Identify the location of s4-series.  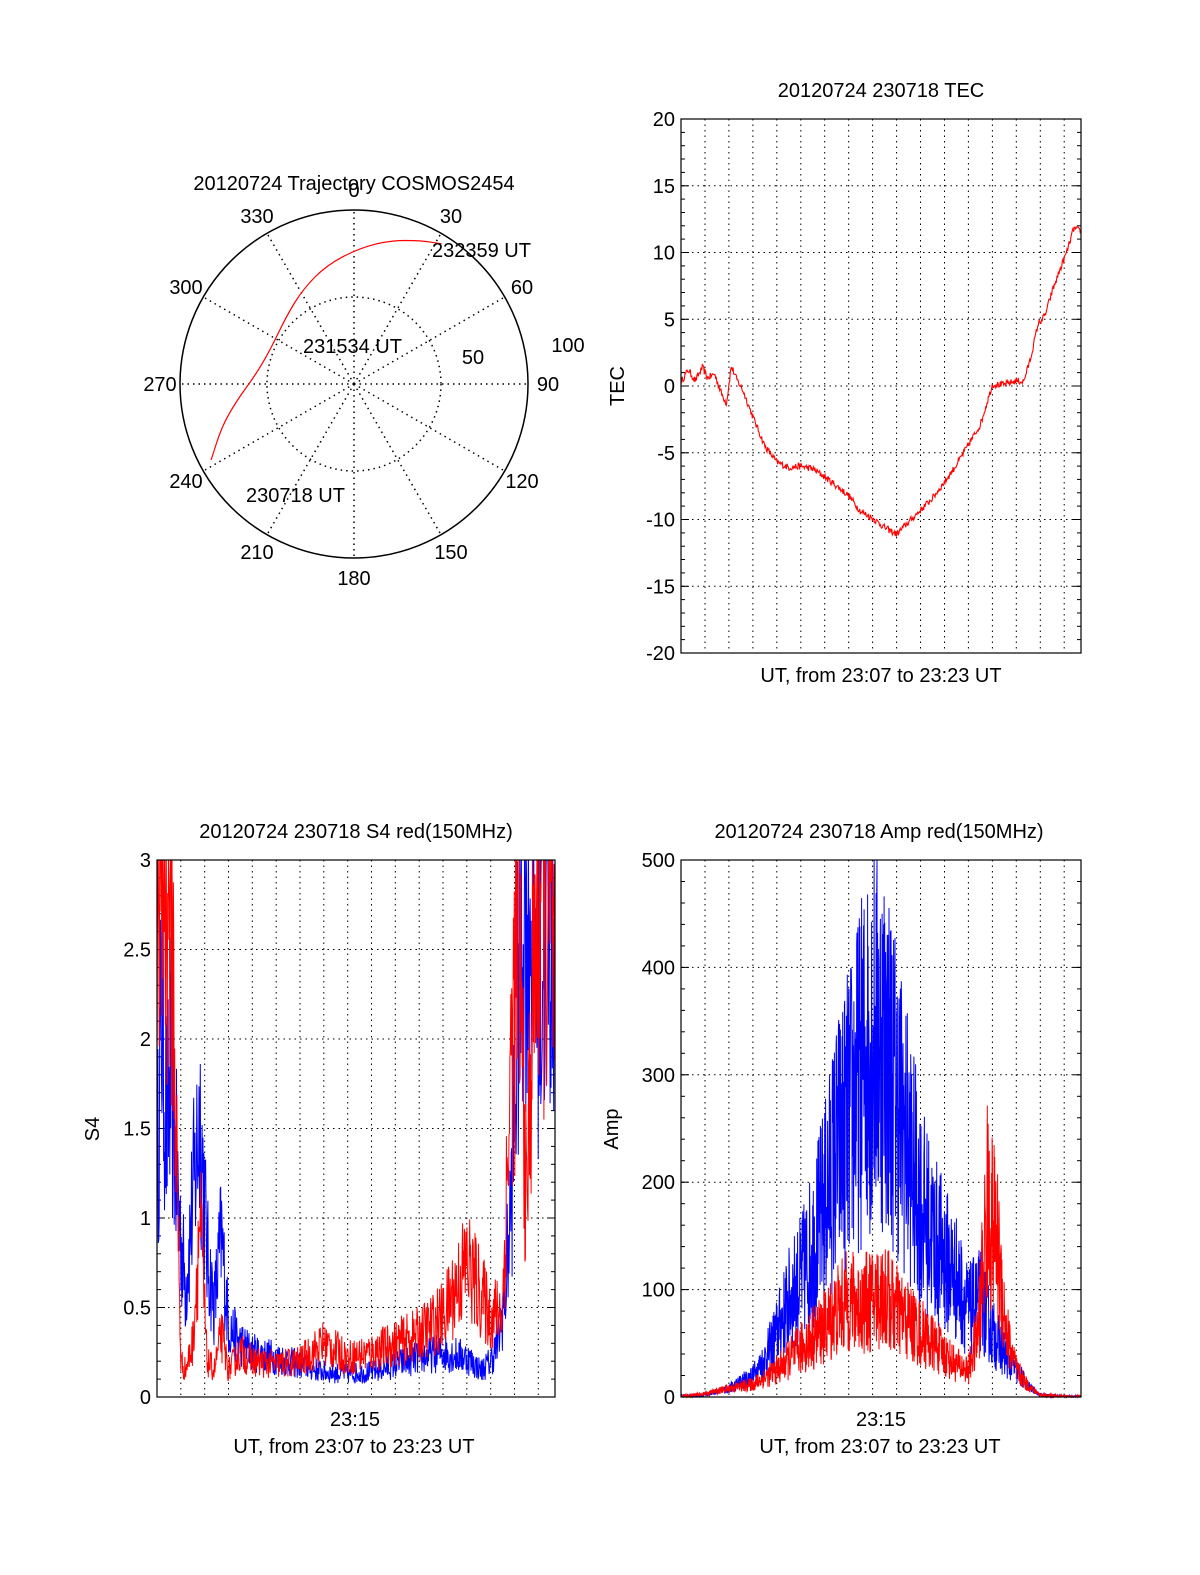
(356, 1121).